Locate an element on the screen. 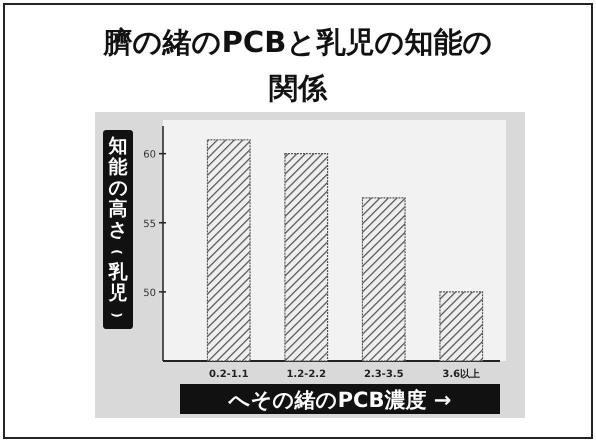  y-tick-label: 60 is located at coordinates (149, 155).